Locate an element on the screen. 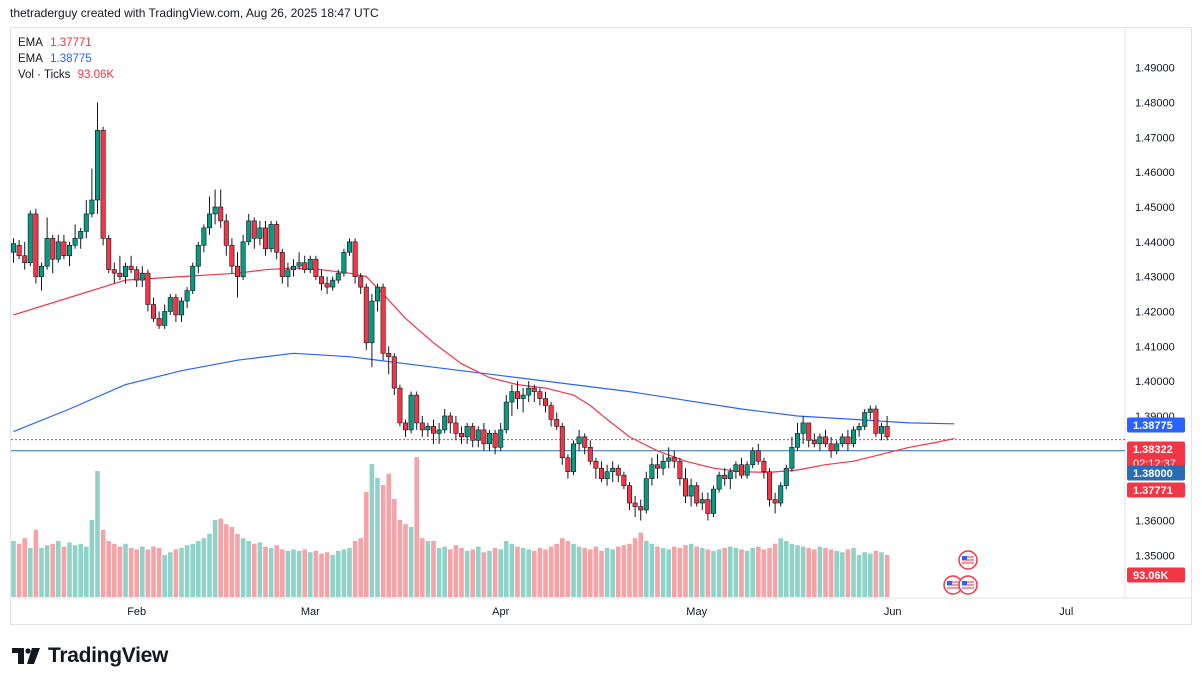 This screenshot has width=1202, height=686. badge-text: 1.38775 is located at coordinates (1153, 426).